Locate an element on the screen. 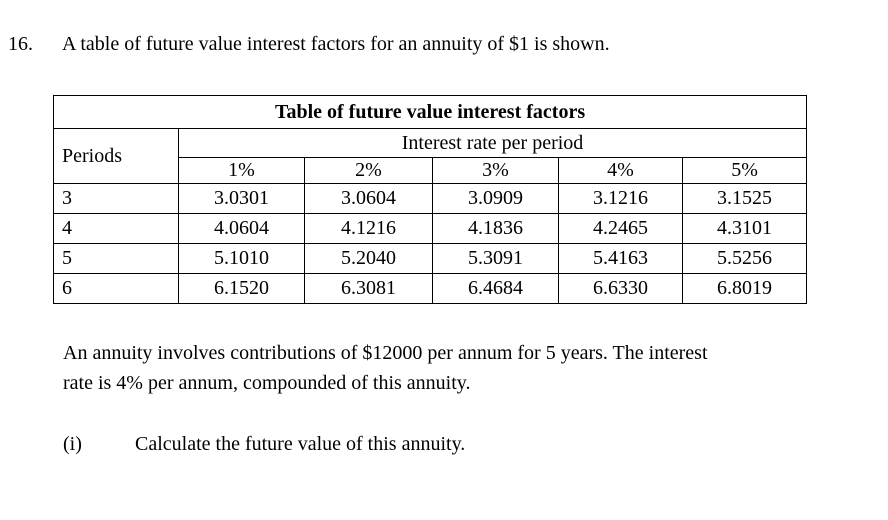  period-cell: 4 is located at coordinates (116, 228).